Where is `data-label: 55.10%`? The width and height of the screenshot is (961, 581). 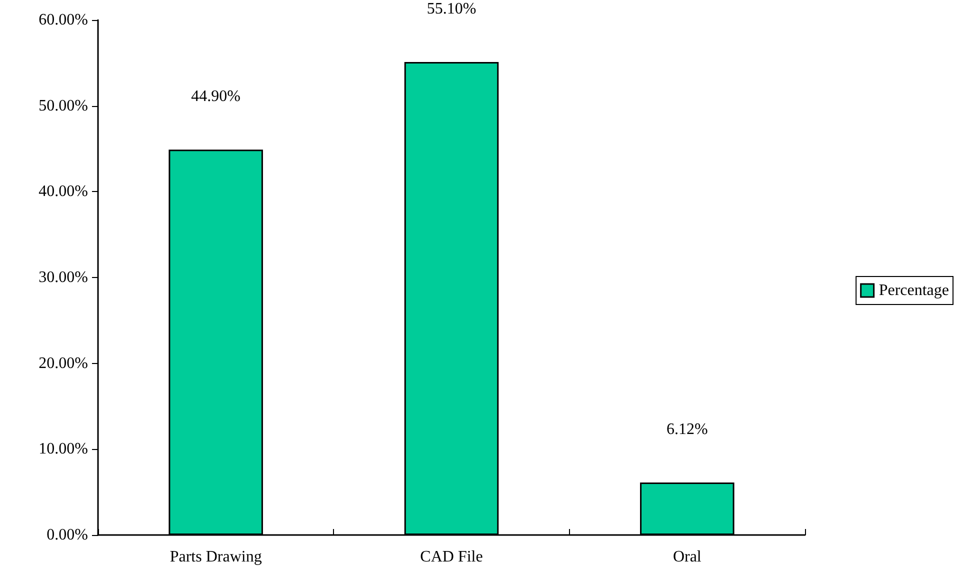
data-label: 55.10% is located at coordinates (451, 9).